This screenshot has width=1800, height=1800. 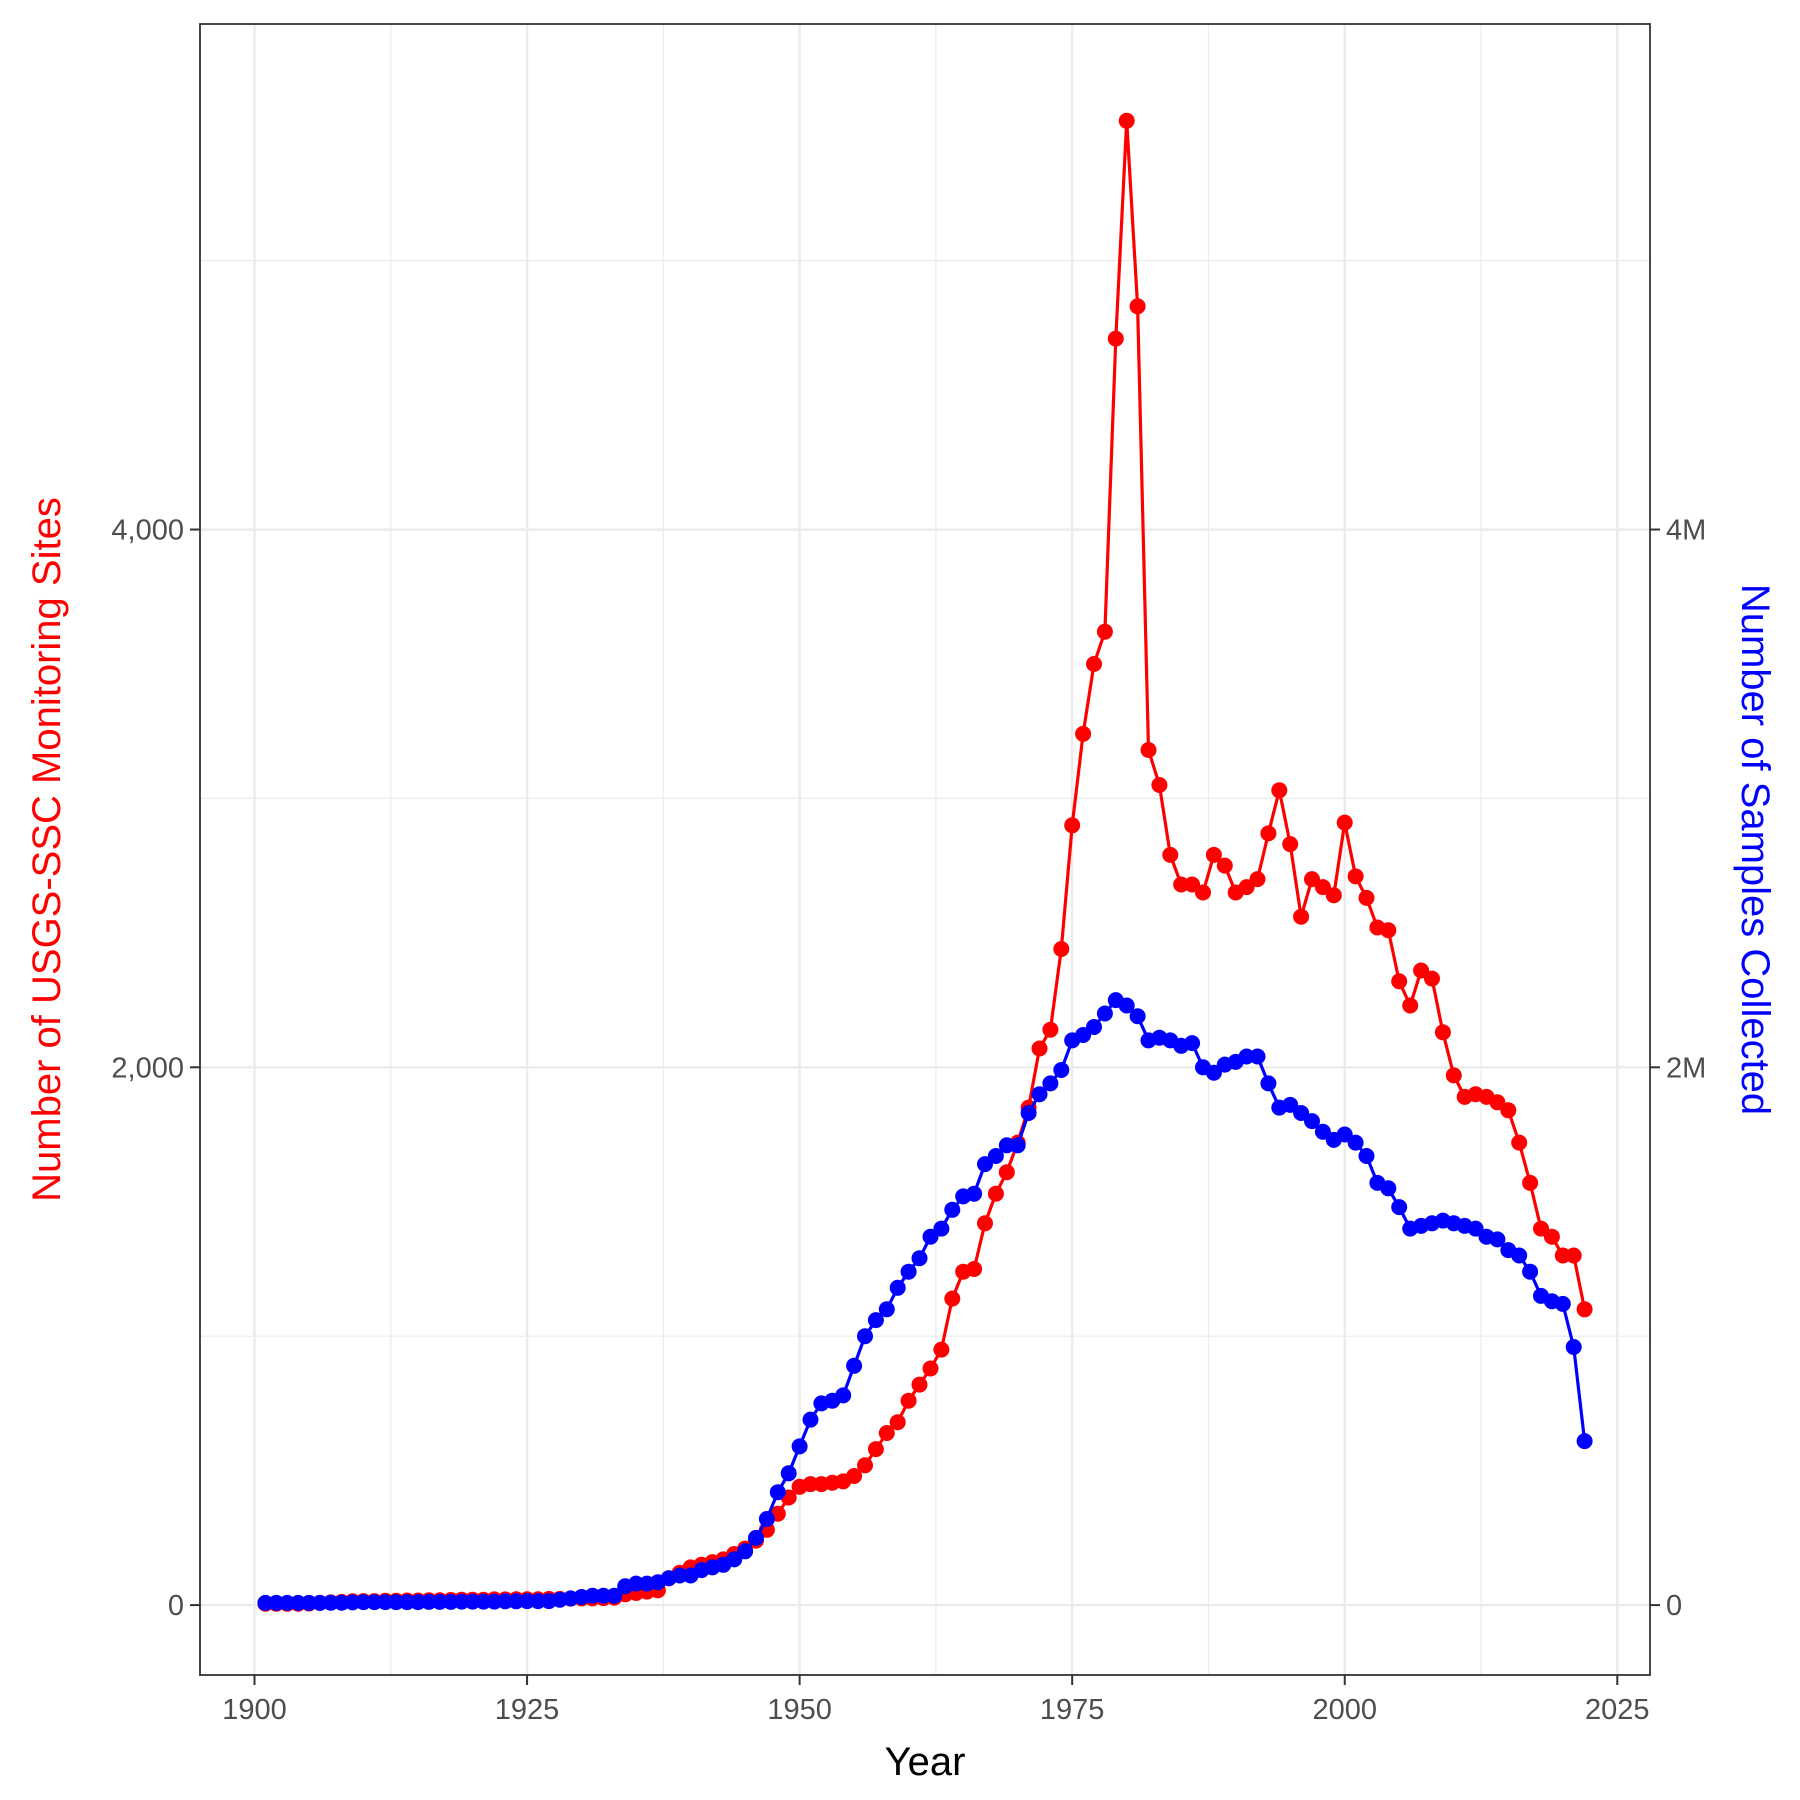 I want to click on y-tick-label-right: 4M, so click(x=1686, y=531).